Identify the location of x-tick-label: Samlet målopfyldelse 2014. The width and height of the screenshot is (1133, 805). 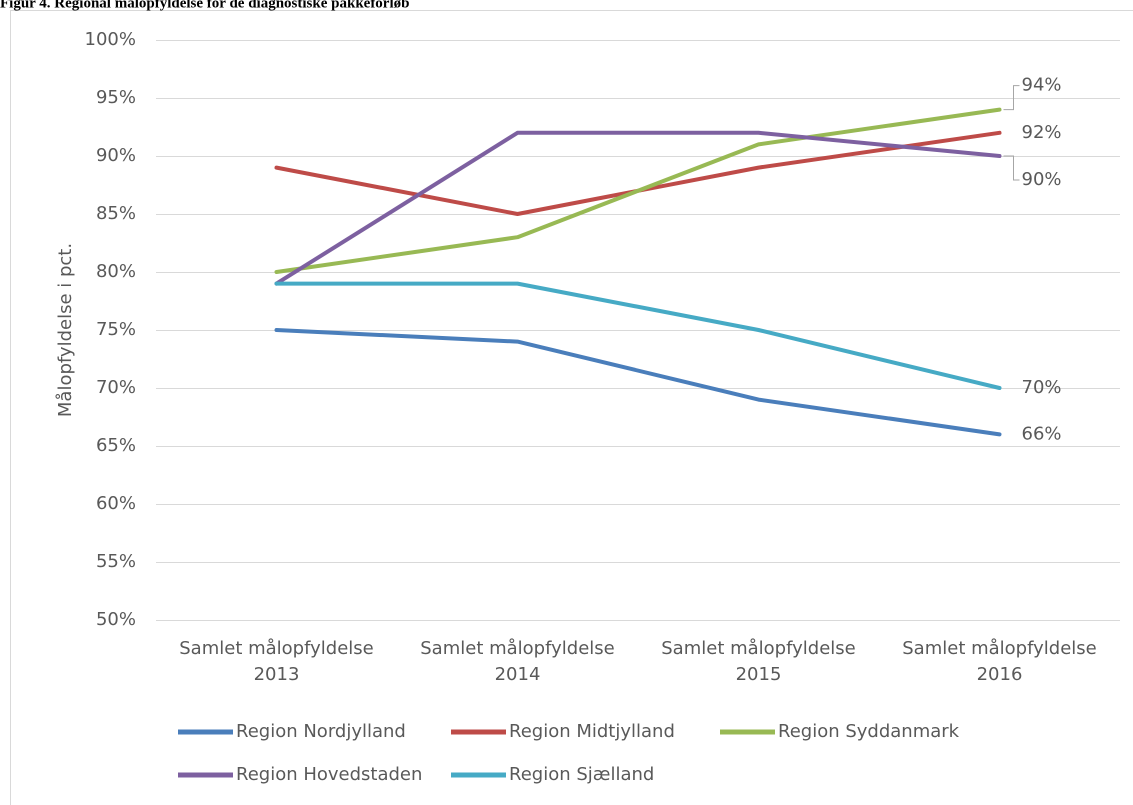
(517, 661).